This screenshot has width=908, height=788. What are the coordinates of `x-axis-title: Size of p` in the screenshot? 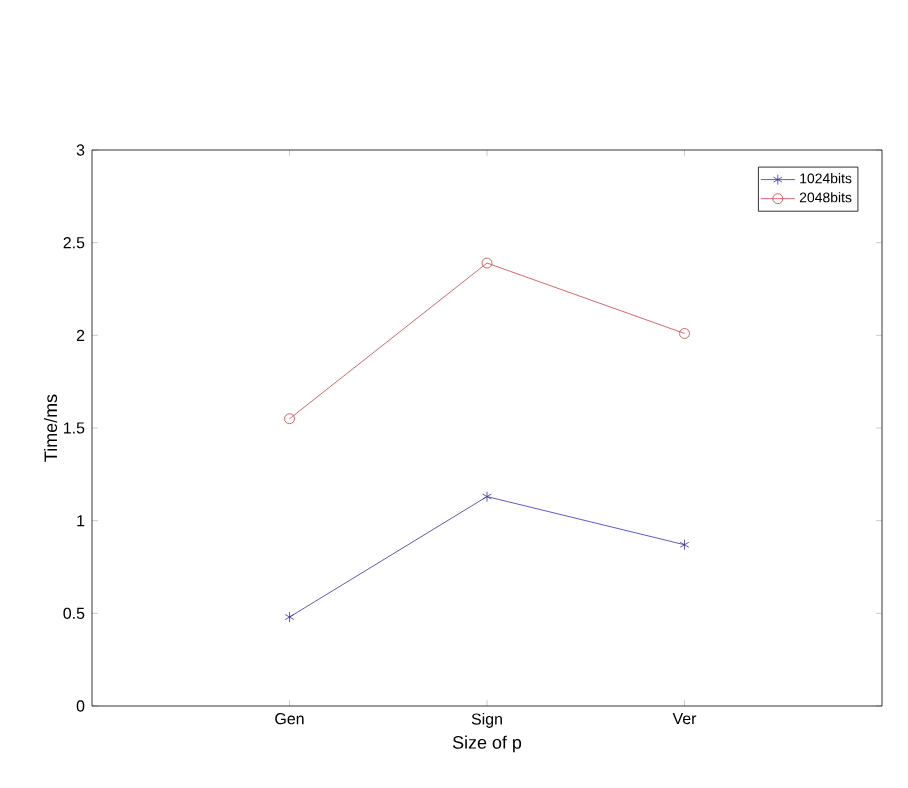 It's located at (487, 744).